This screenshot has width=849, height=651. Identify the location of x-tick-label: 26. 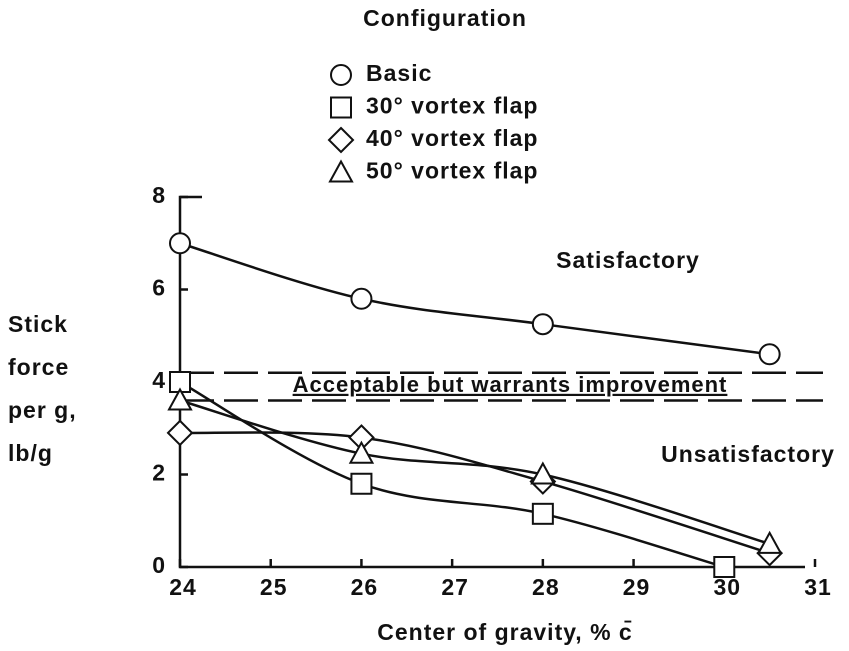
(365, 587).